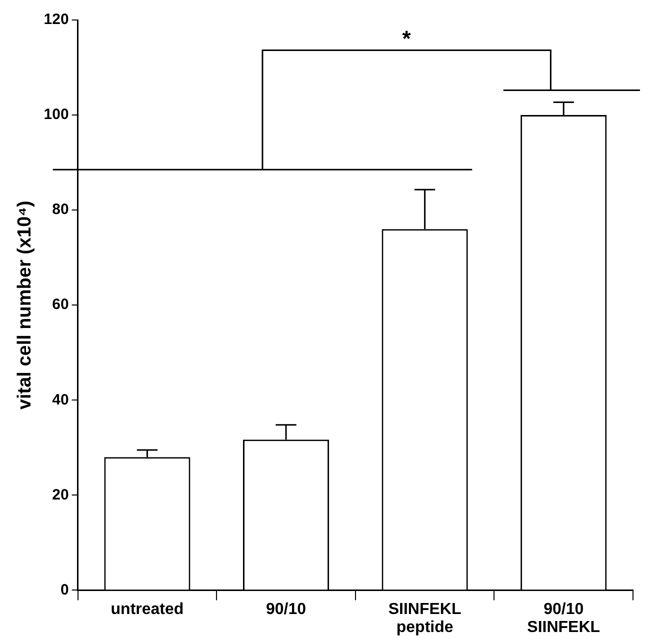 This screenshot has height=639, width=645. What do you see at coordinates (56, 115) in the screenshot?
I see `y-tick-label: 100` at bounding box center [56, 115].